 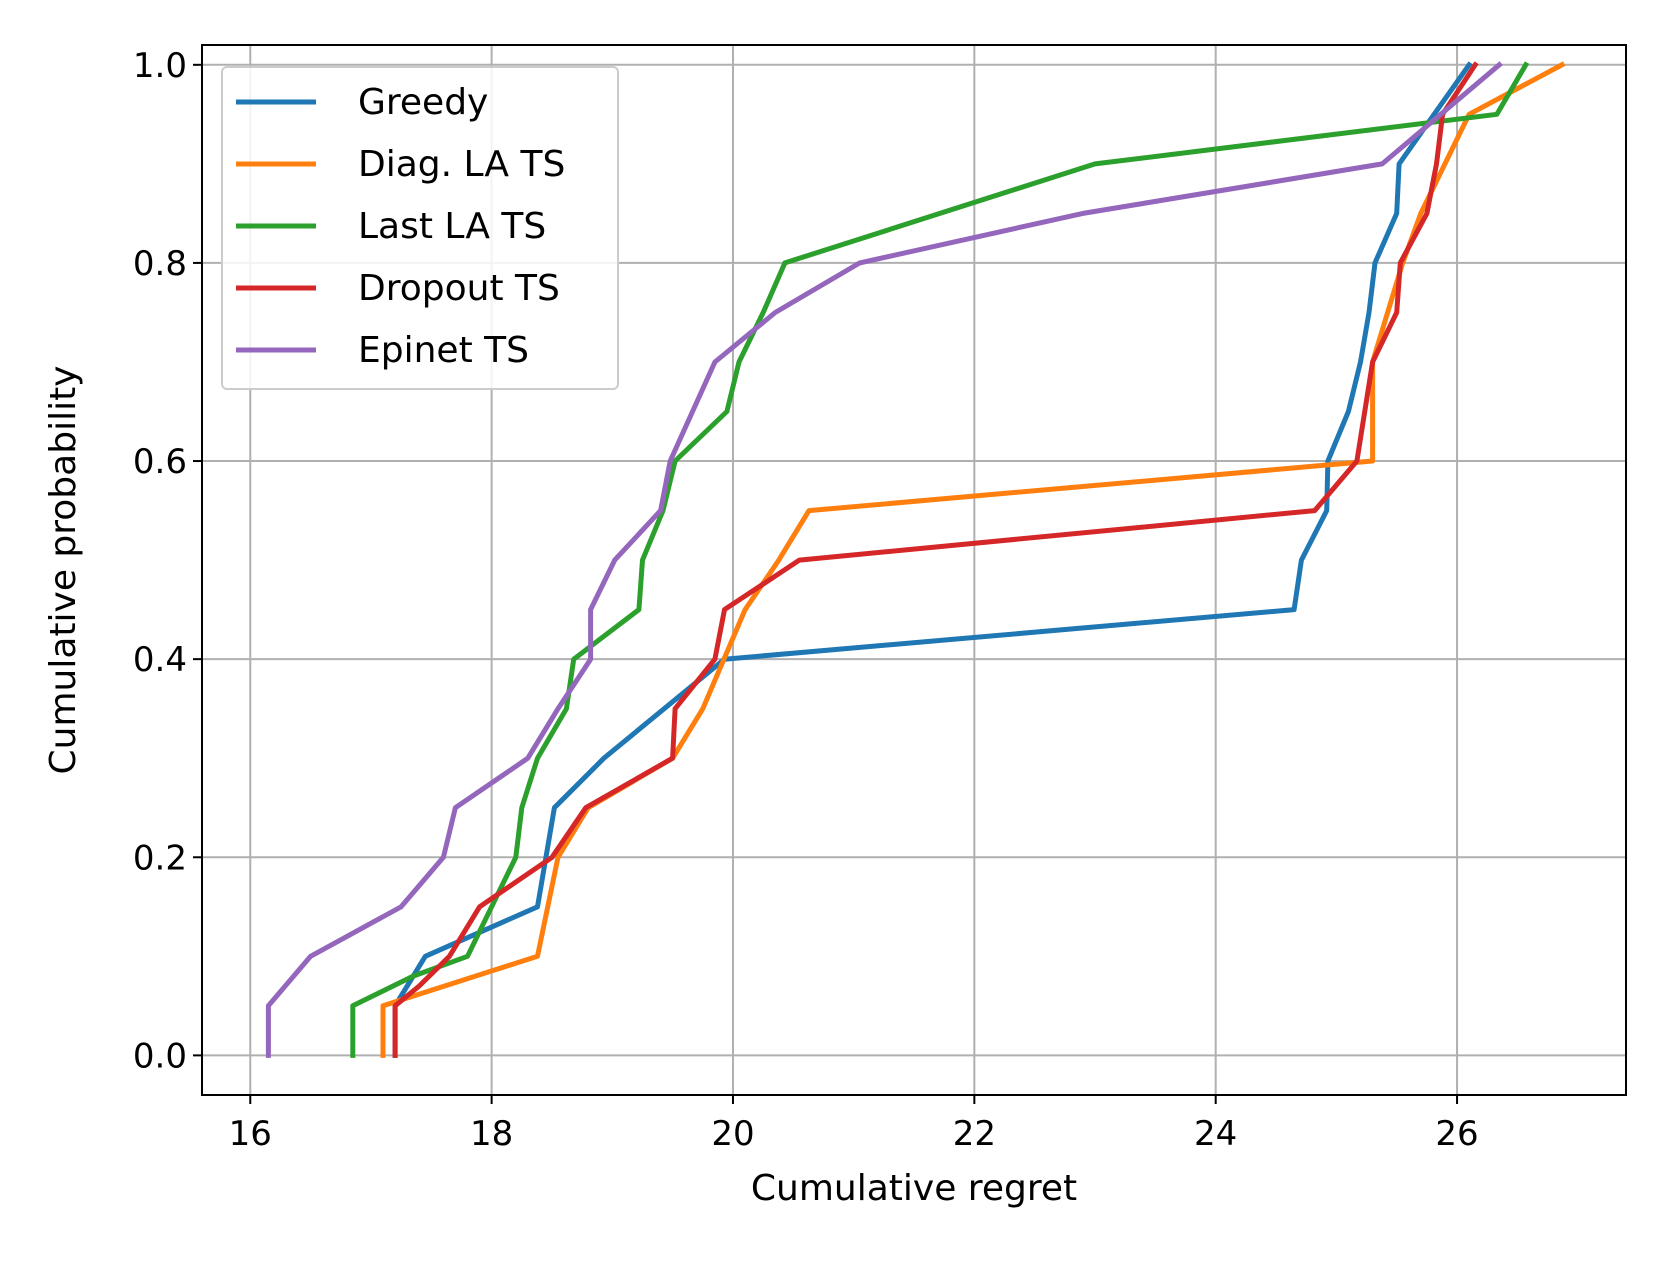 What do you see at coordinates (1215, 1134) in the screenshot?
I see `x-tick-label: 24` at bounding box center [1215, 1134].